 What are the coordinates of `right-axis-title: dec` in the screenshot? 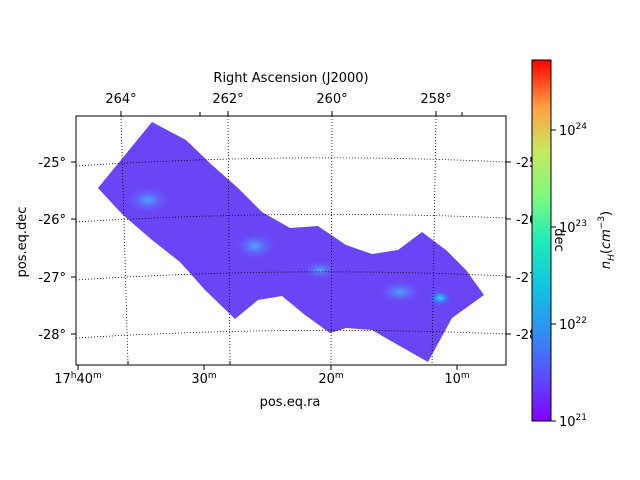 It's located at (558, 239).